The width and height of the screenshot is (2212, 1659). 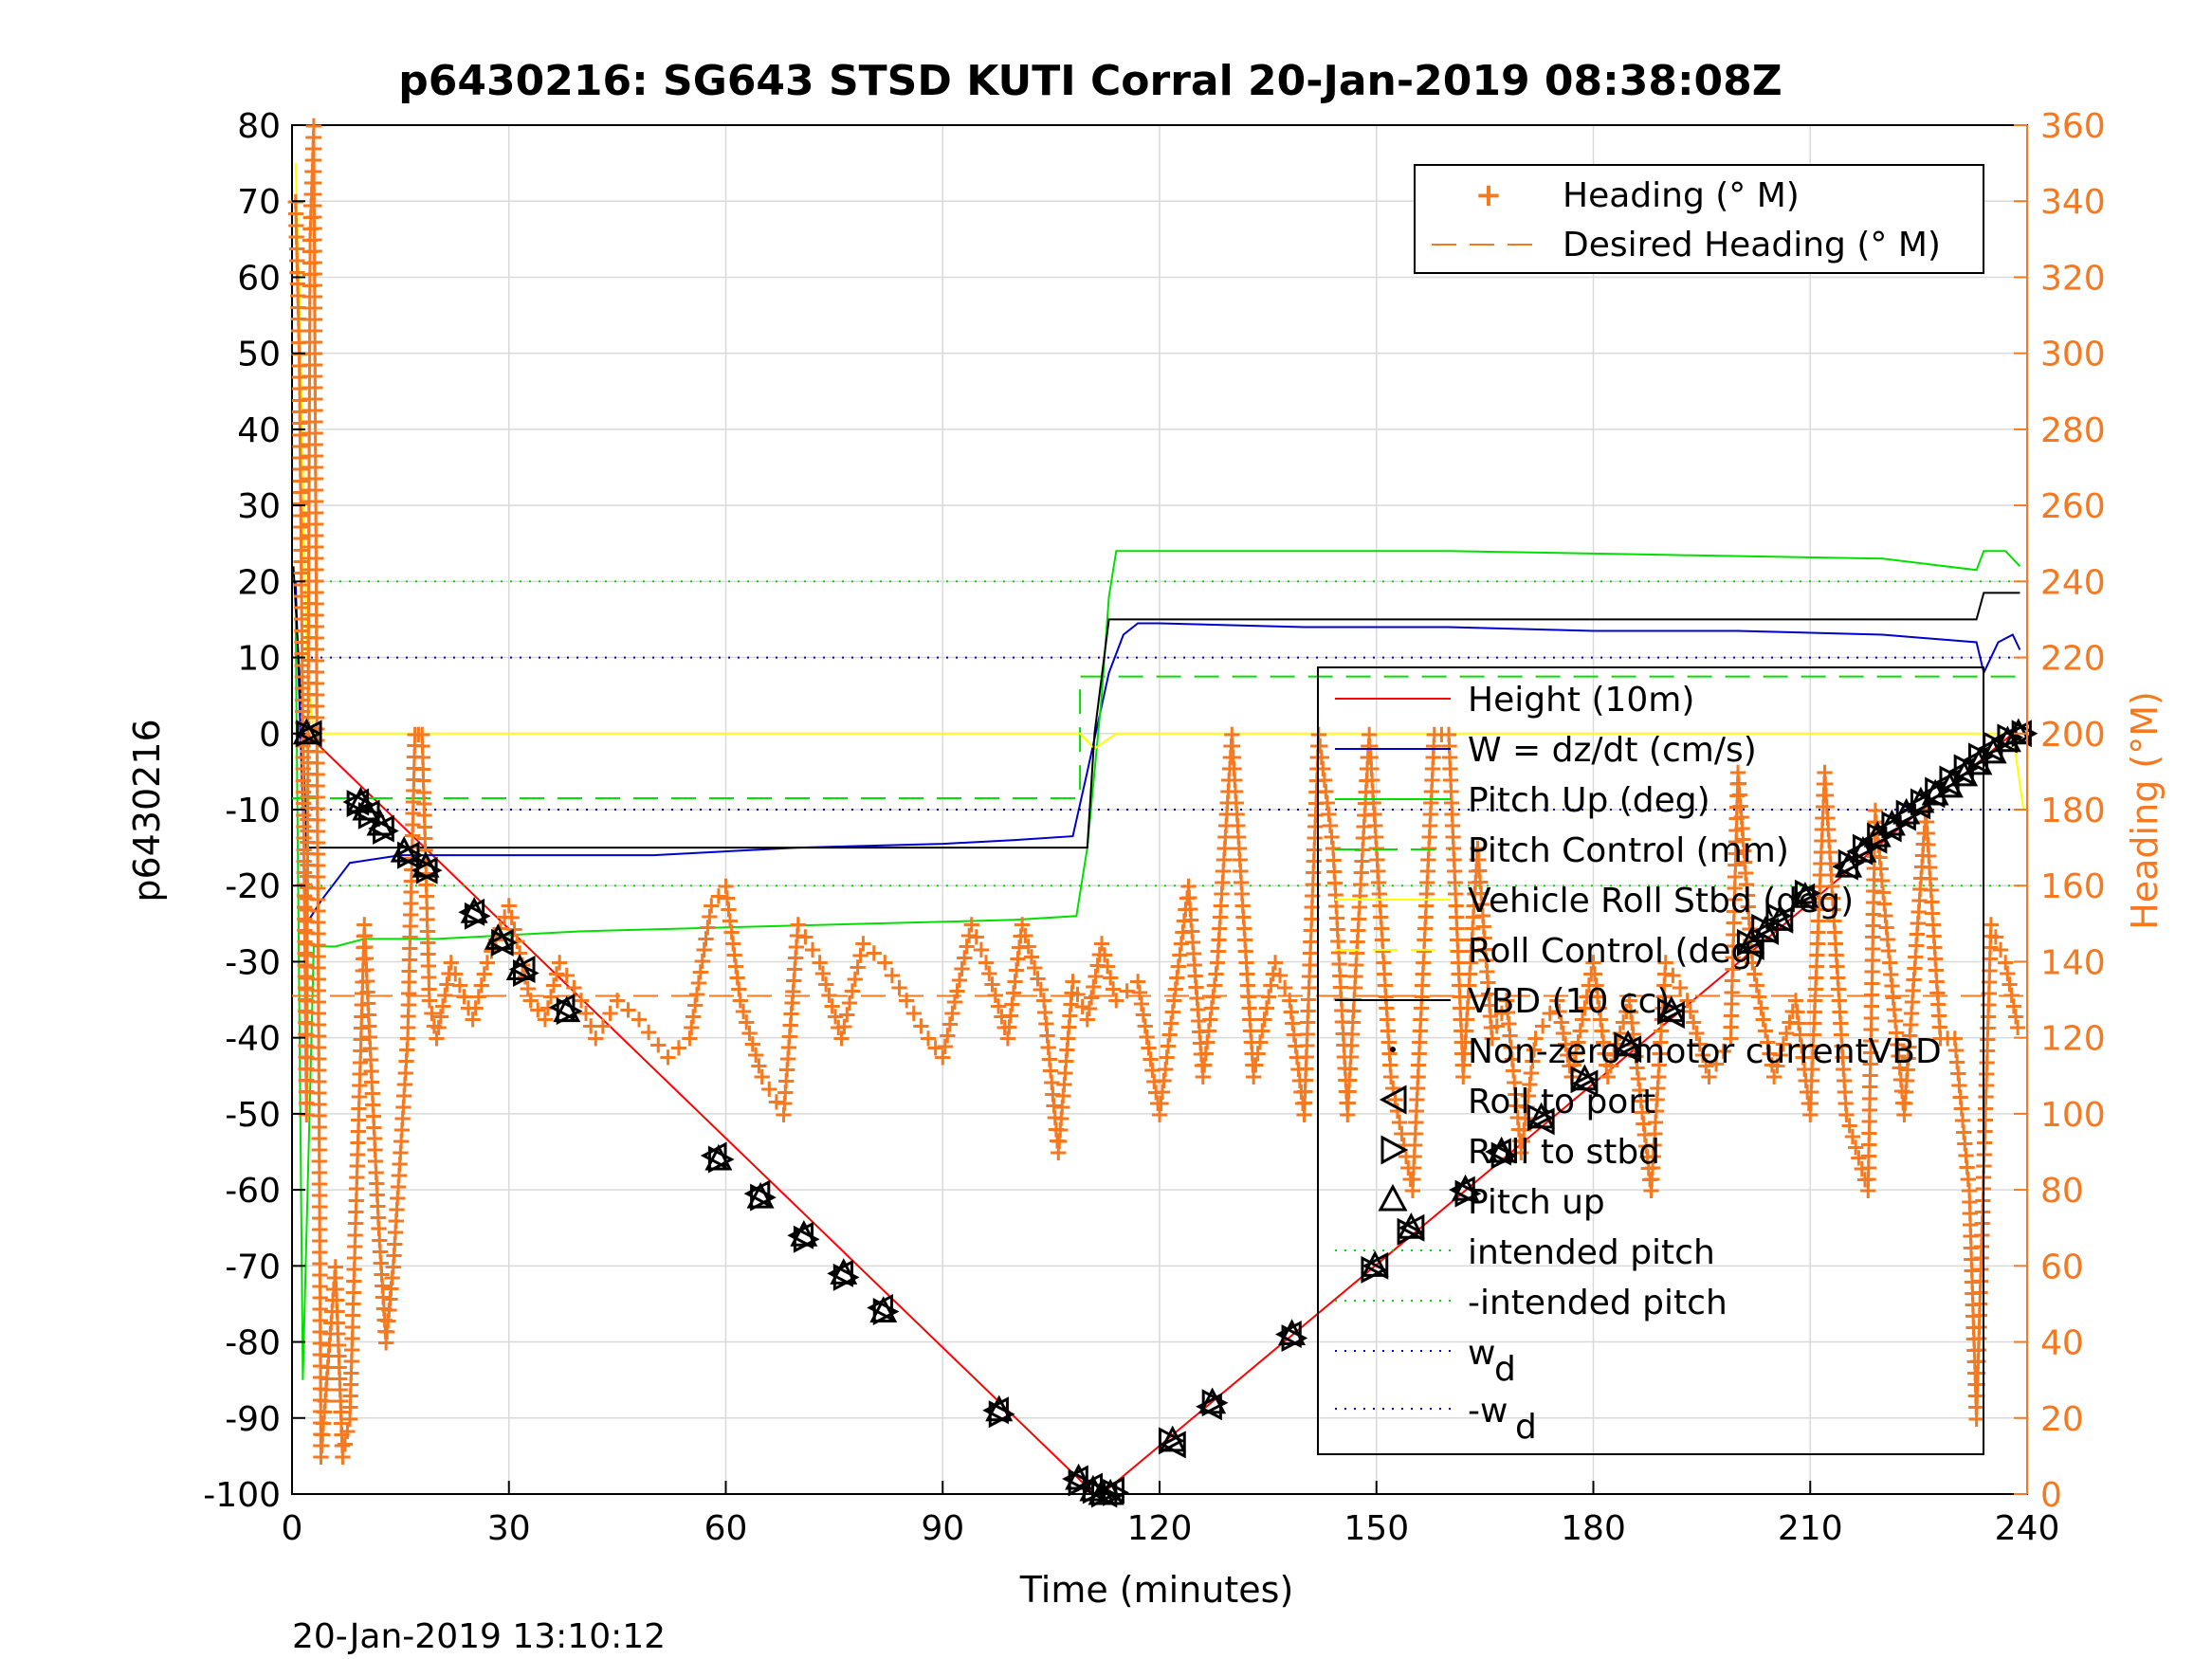 I want to click on legend-heading-swatch: +, so click(x=1489, y=195).